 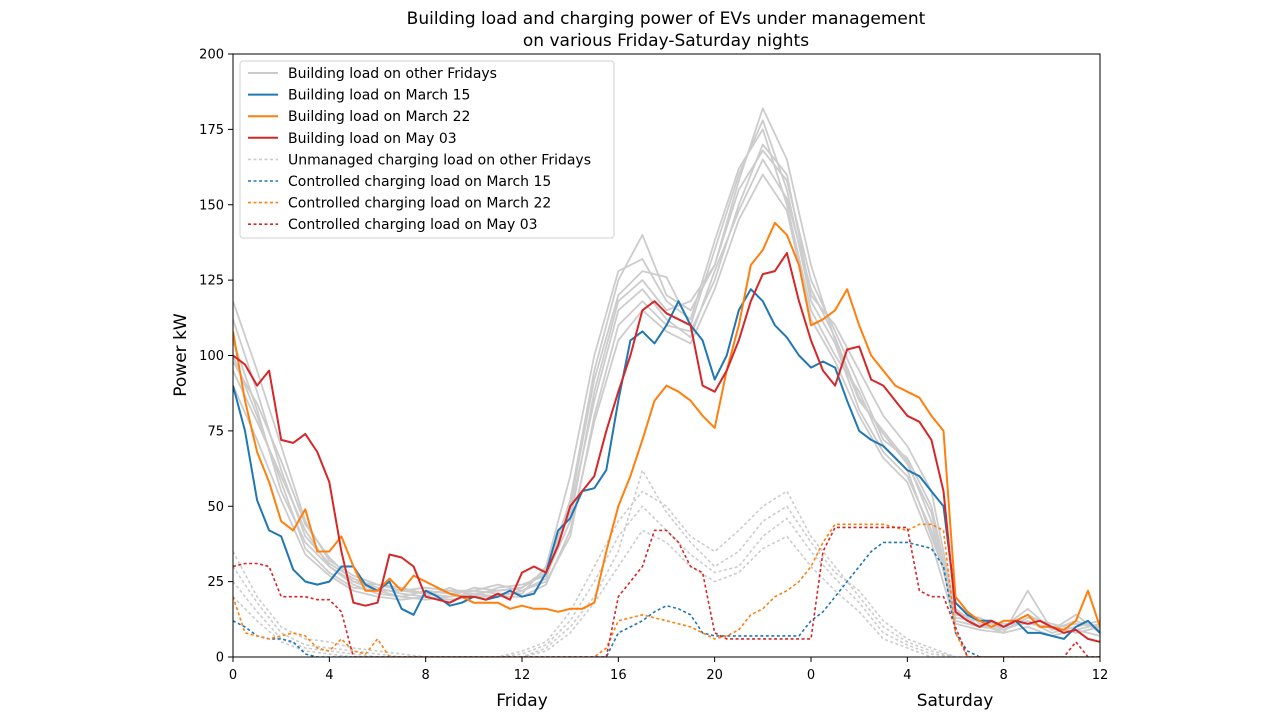 I want to click on y-axis-label: Power kW, so click(x=181, y=355).